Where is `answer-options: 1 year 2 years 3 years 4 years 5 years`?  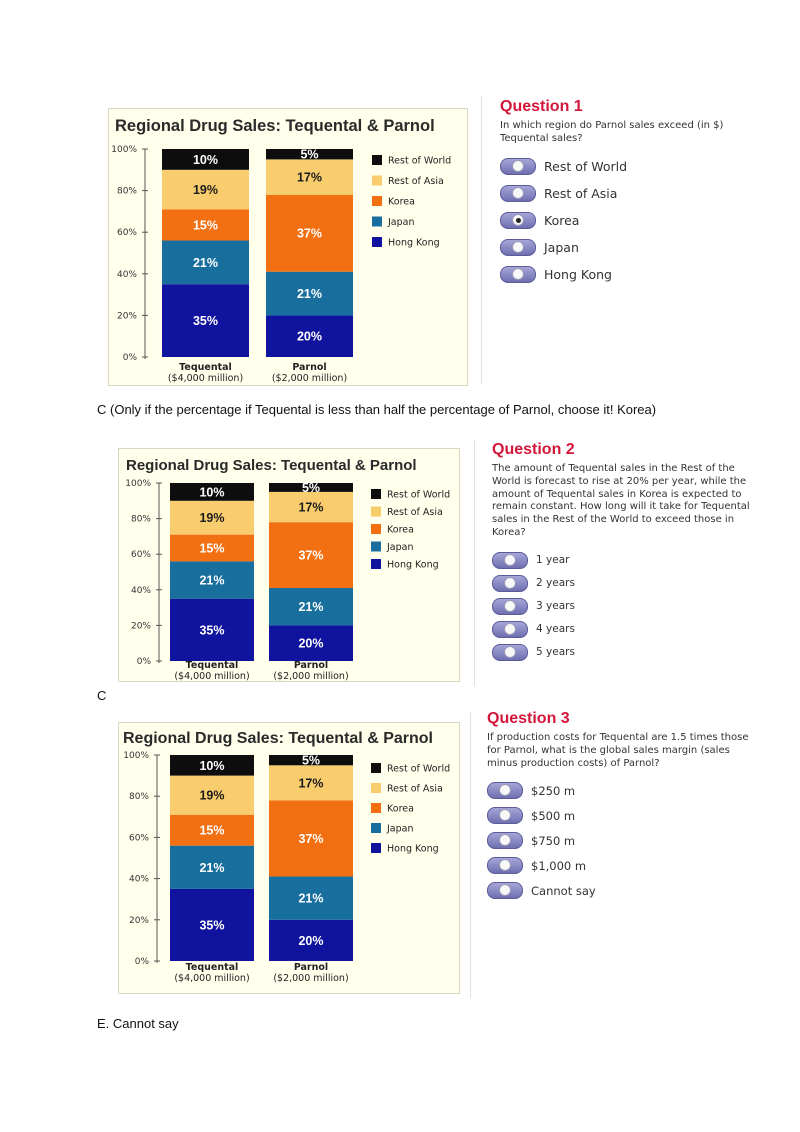 answer-options: 1 year 2 years 3 years 4 years 5 years is located at coordinates (626, 606).